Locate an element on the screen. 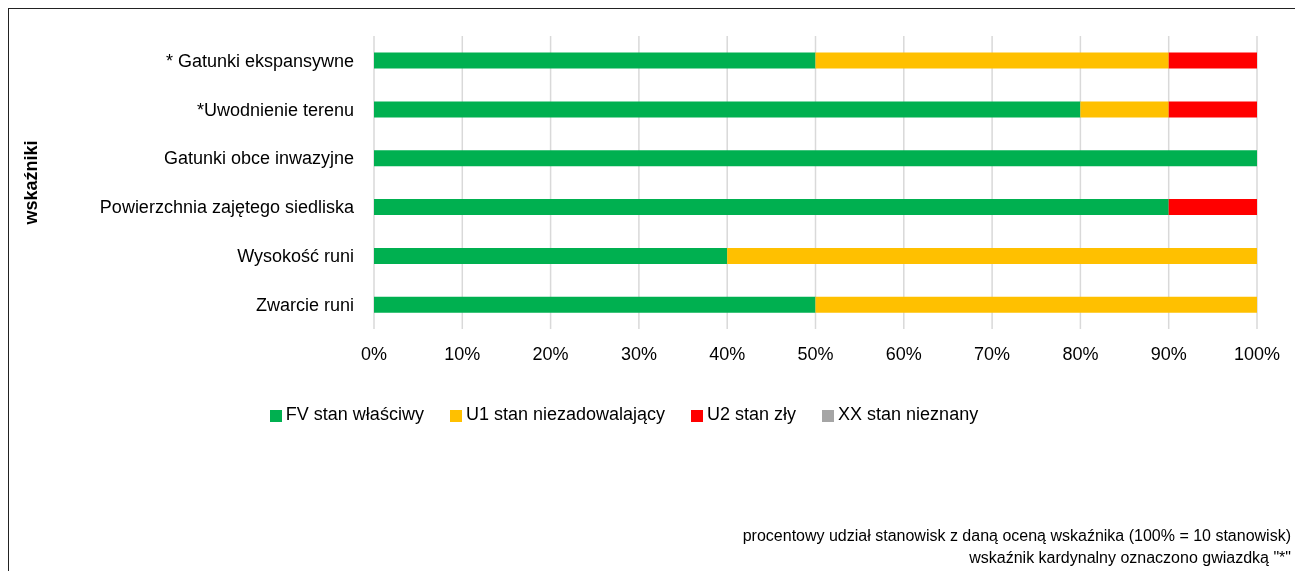 The height and width of the screenshot is (579, 1303). x-tick-label: 0% is located at coordinates (374, 353).